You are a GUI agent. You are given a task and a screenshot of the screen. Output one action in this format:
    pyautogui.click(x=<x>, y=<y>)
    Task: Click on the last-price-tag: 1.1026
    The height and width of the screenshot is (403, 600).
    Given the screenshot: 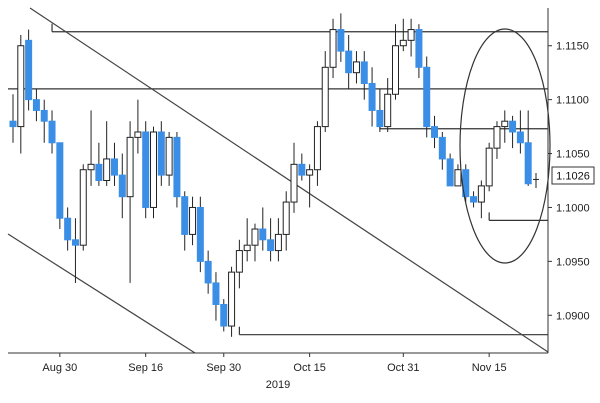 What is the action you would take?
    pyautogui.click(x=573, y=175)
    